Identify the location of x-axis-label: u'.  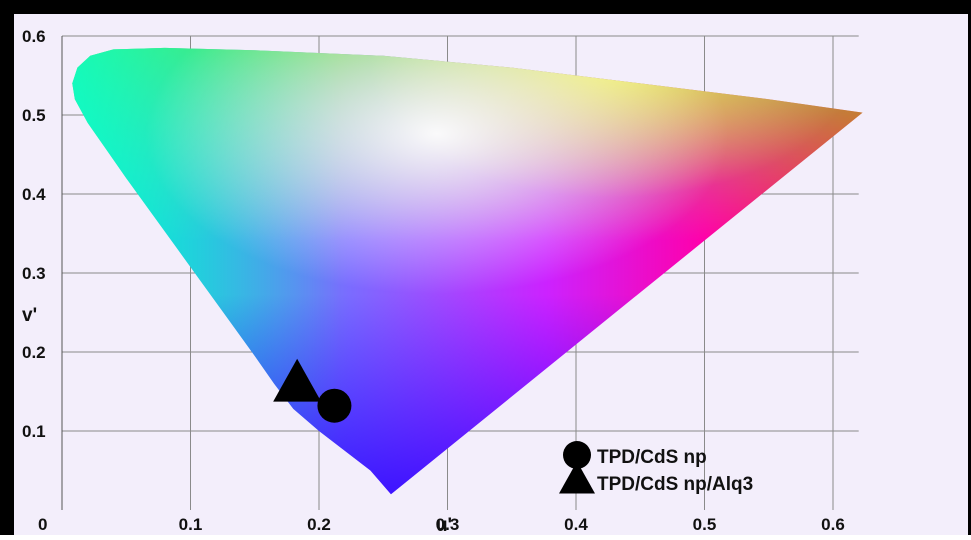
(444, 525).